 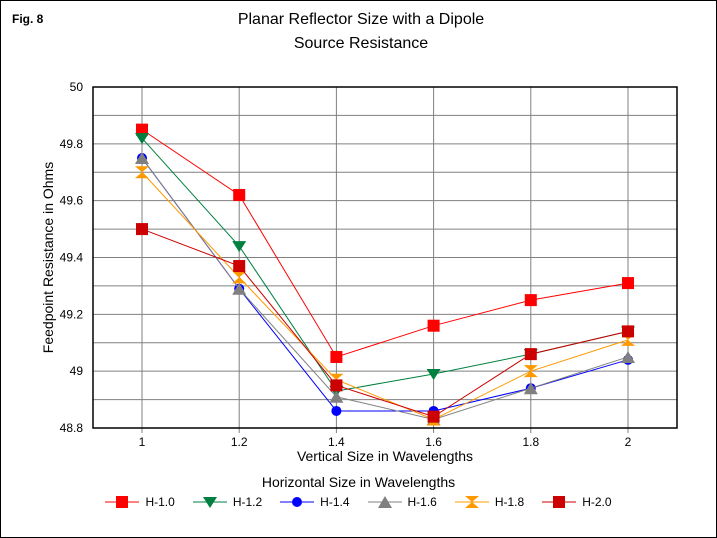 What do you see at coordinates (336, 442) in the screenshot?
I see `x-tick-label: 1.4` at bounding box center [336, 442].